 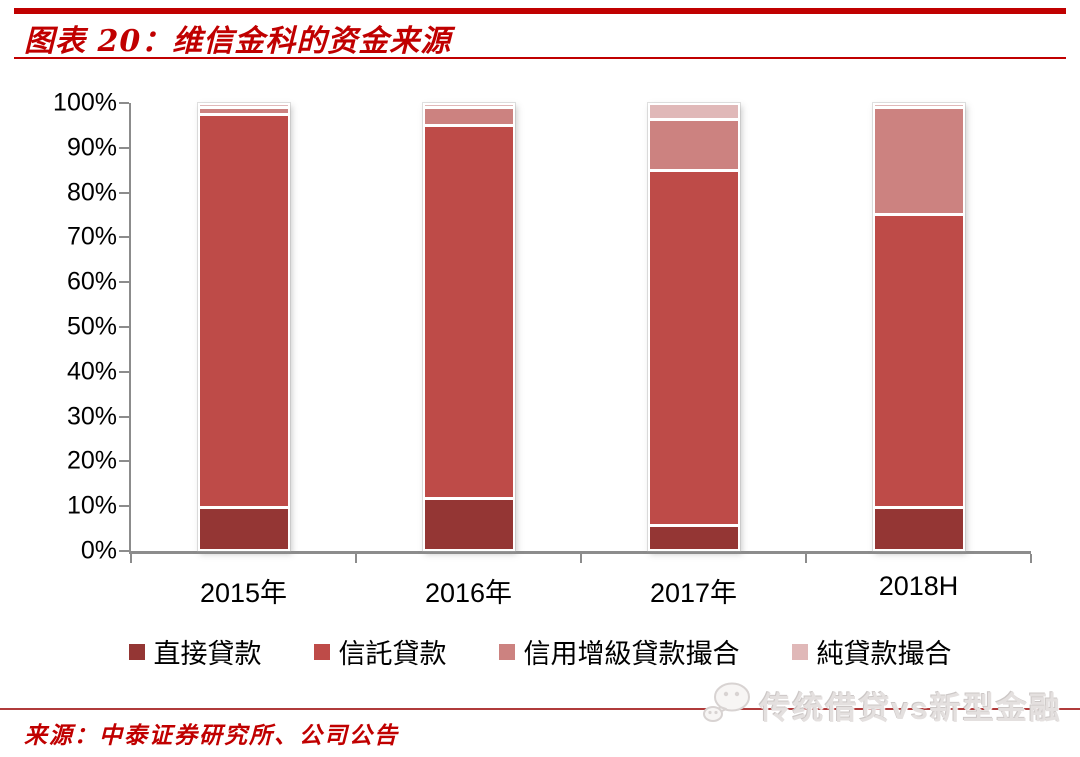 What do you see at coordinates (91, 505) in the screenshot?
I see `y-axis-tick-label: 10%` at bounding box center [91, 505].